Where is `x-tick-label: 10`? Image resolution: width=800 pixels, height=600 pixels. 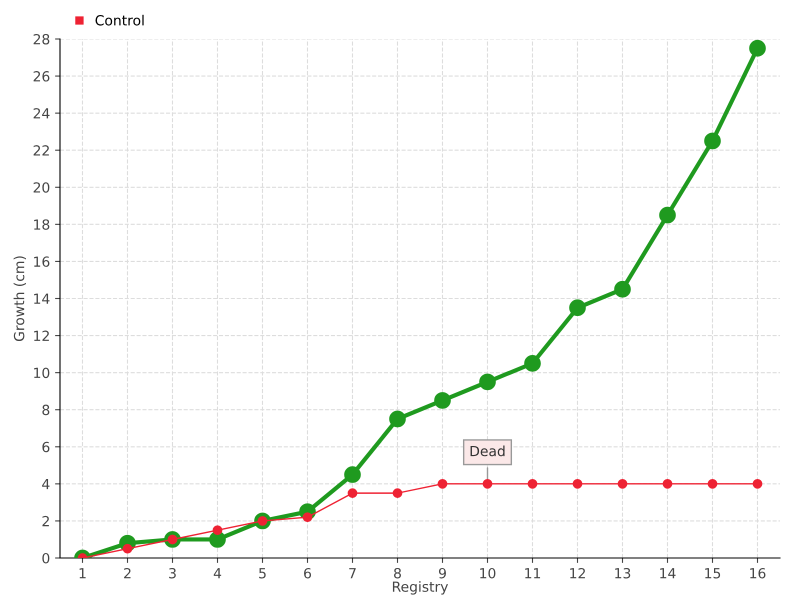 x-tick-label: 10 is located at coordinates (488, 573).